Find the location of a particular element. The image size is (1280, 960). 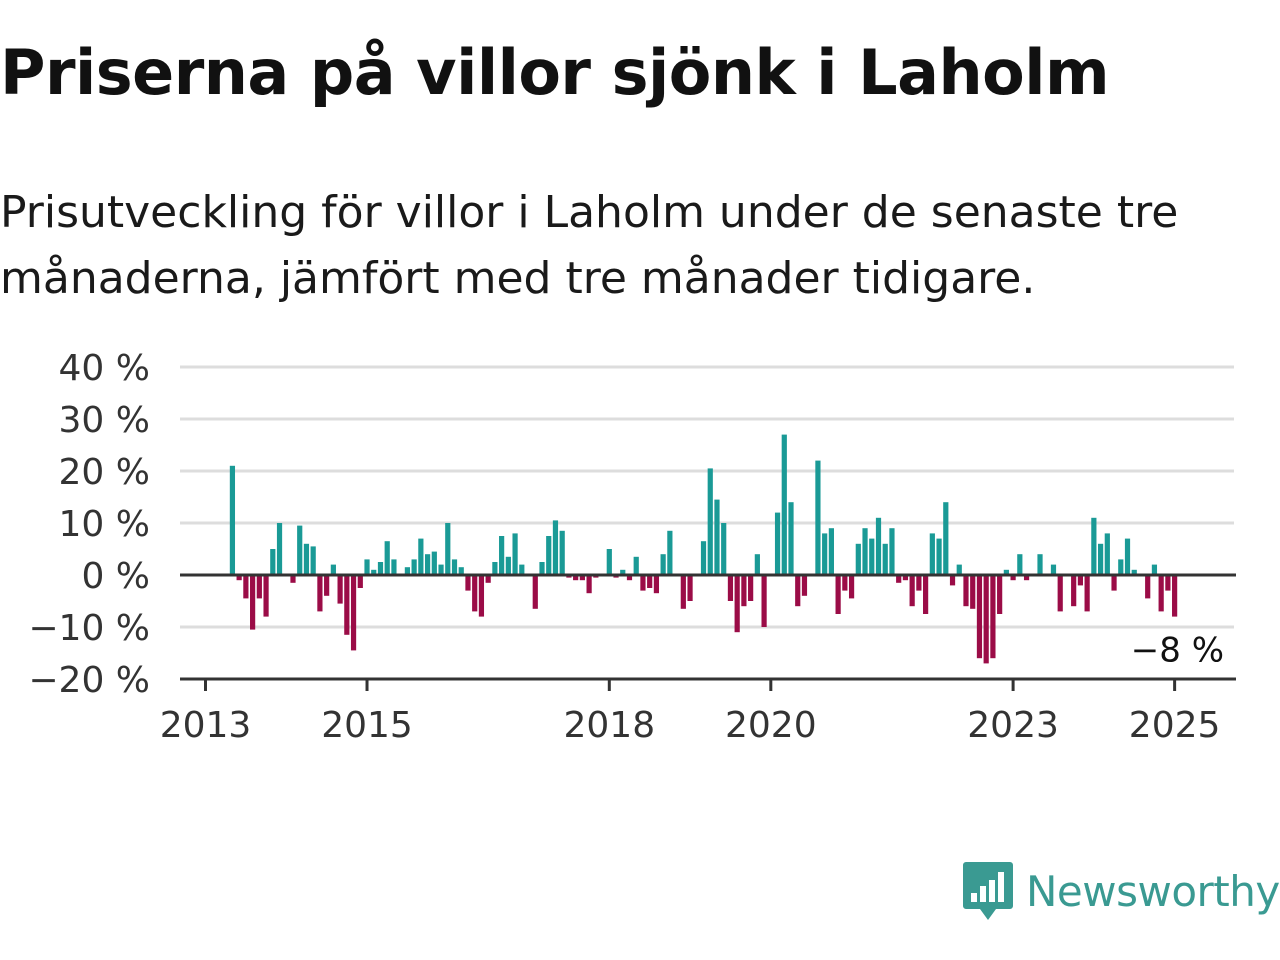

y-tick-label: −20 % is located at coordinates (89, 680).